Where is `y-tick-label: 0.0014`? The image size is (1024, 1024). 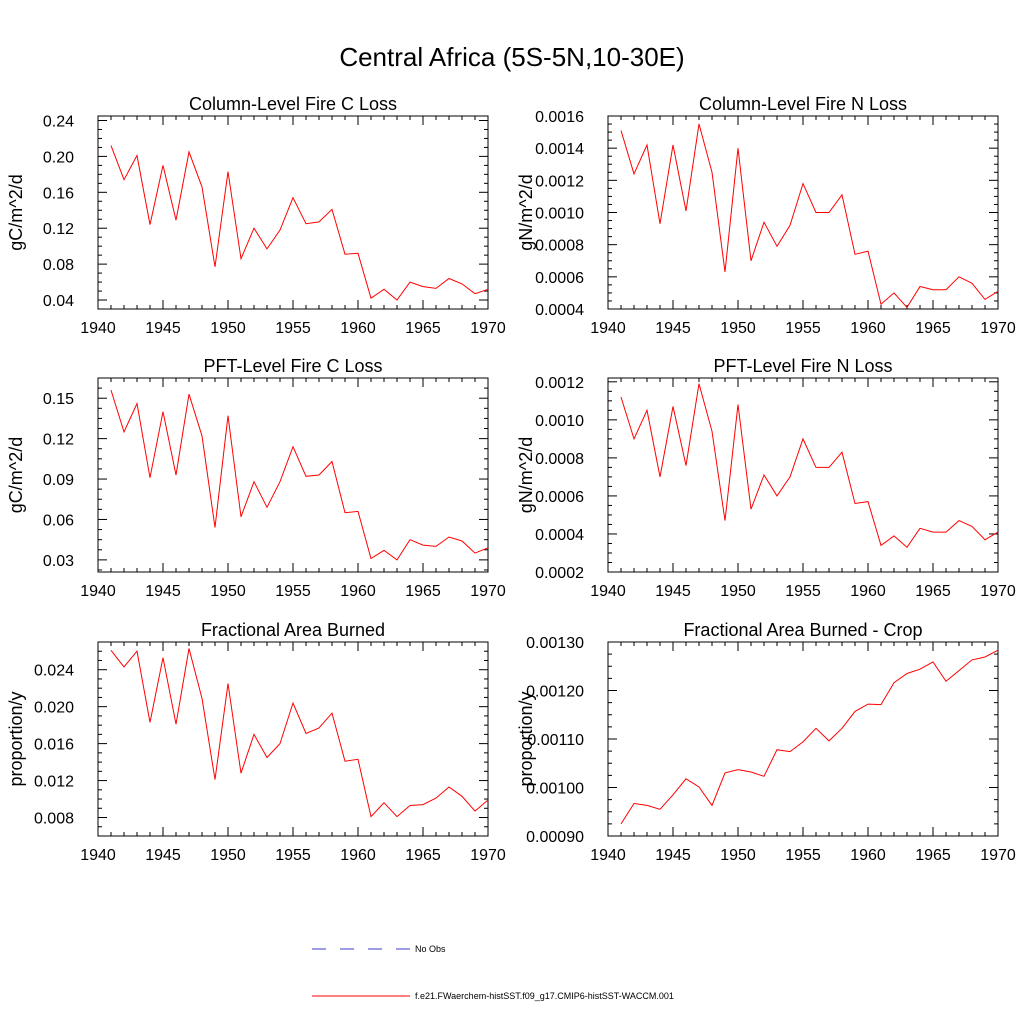 y-tick-label: 0.0014 is located at coordinates (559, 149).